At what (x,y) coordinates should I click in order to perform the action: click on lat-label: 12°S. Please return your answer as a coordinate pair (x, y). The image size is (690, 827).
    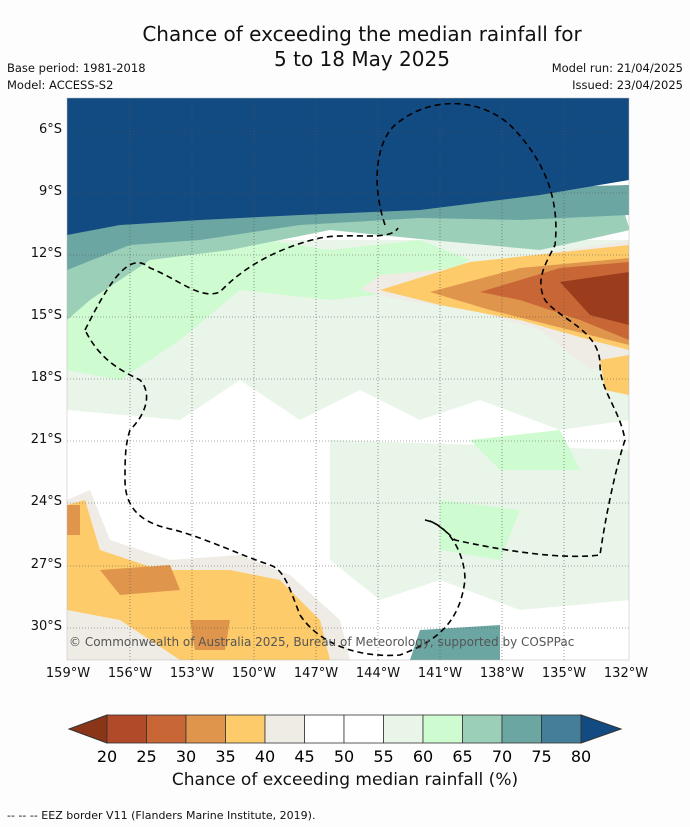
    Looking at the image, I should click on (46, 253).